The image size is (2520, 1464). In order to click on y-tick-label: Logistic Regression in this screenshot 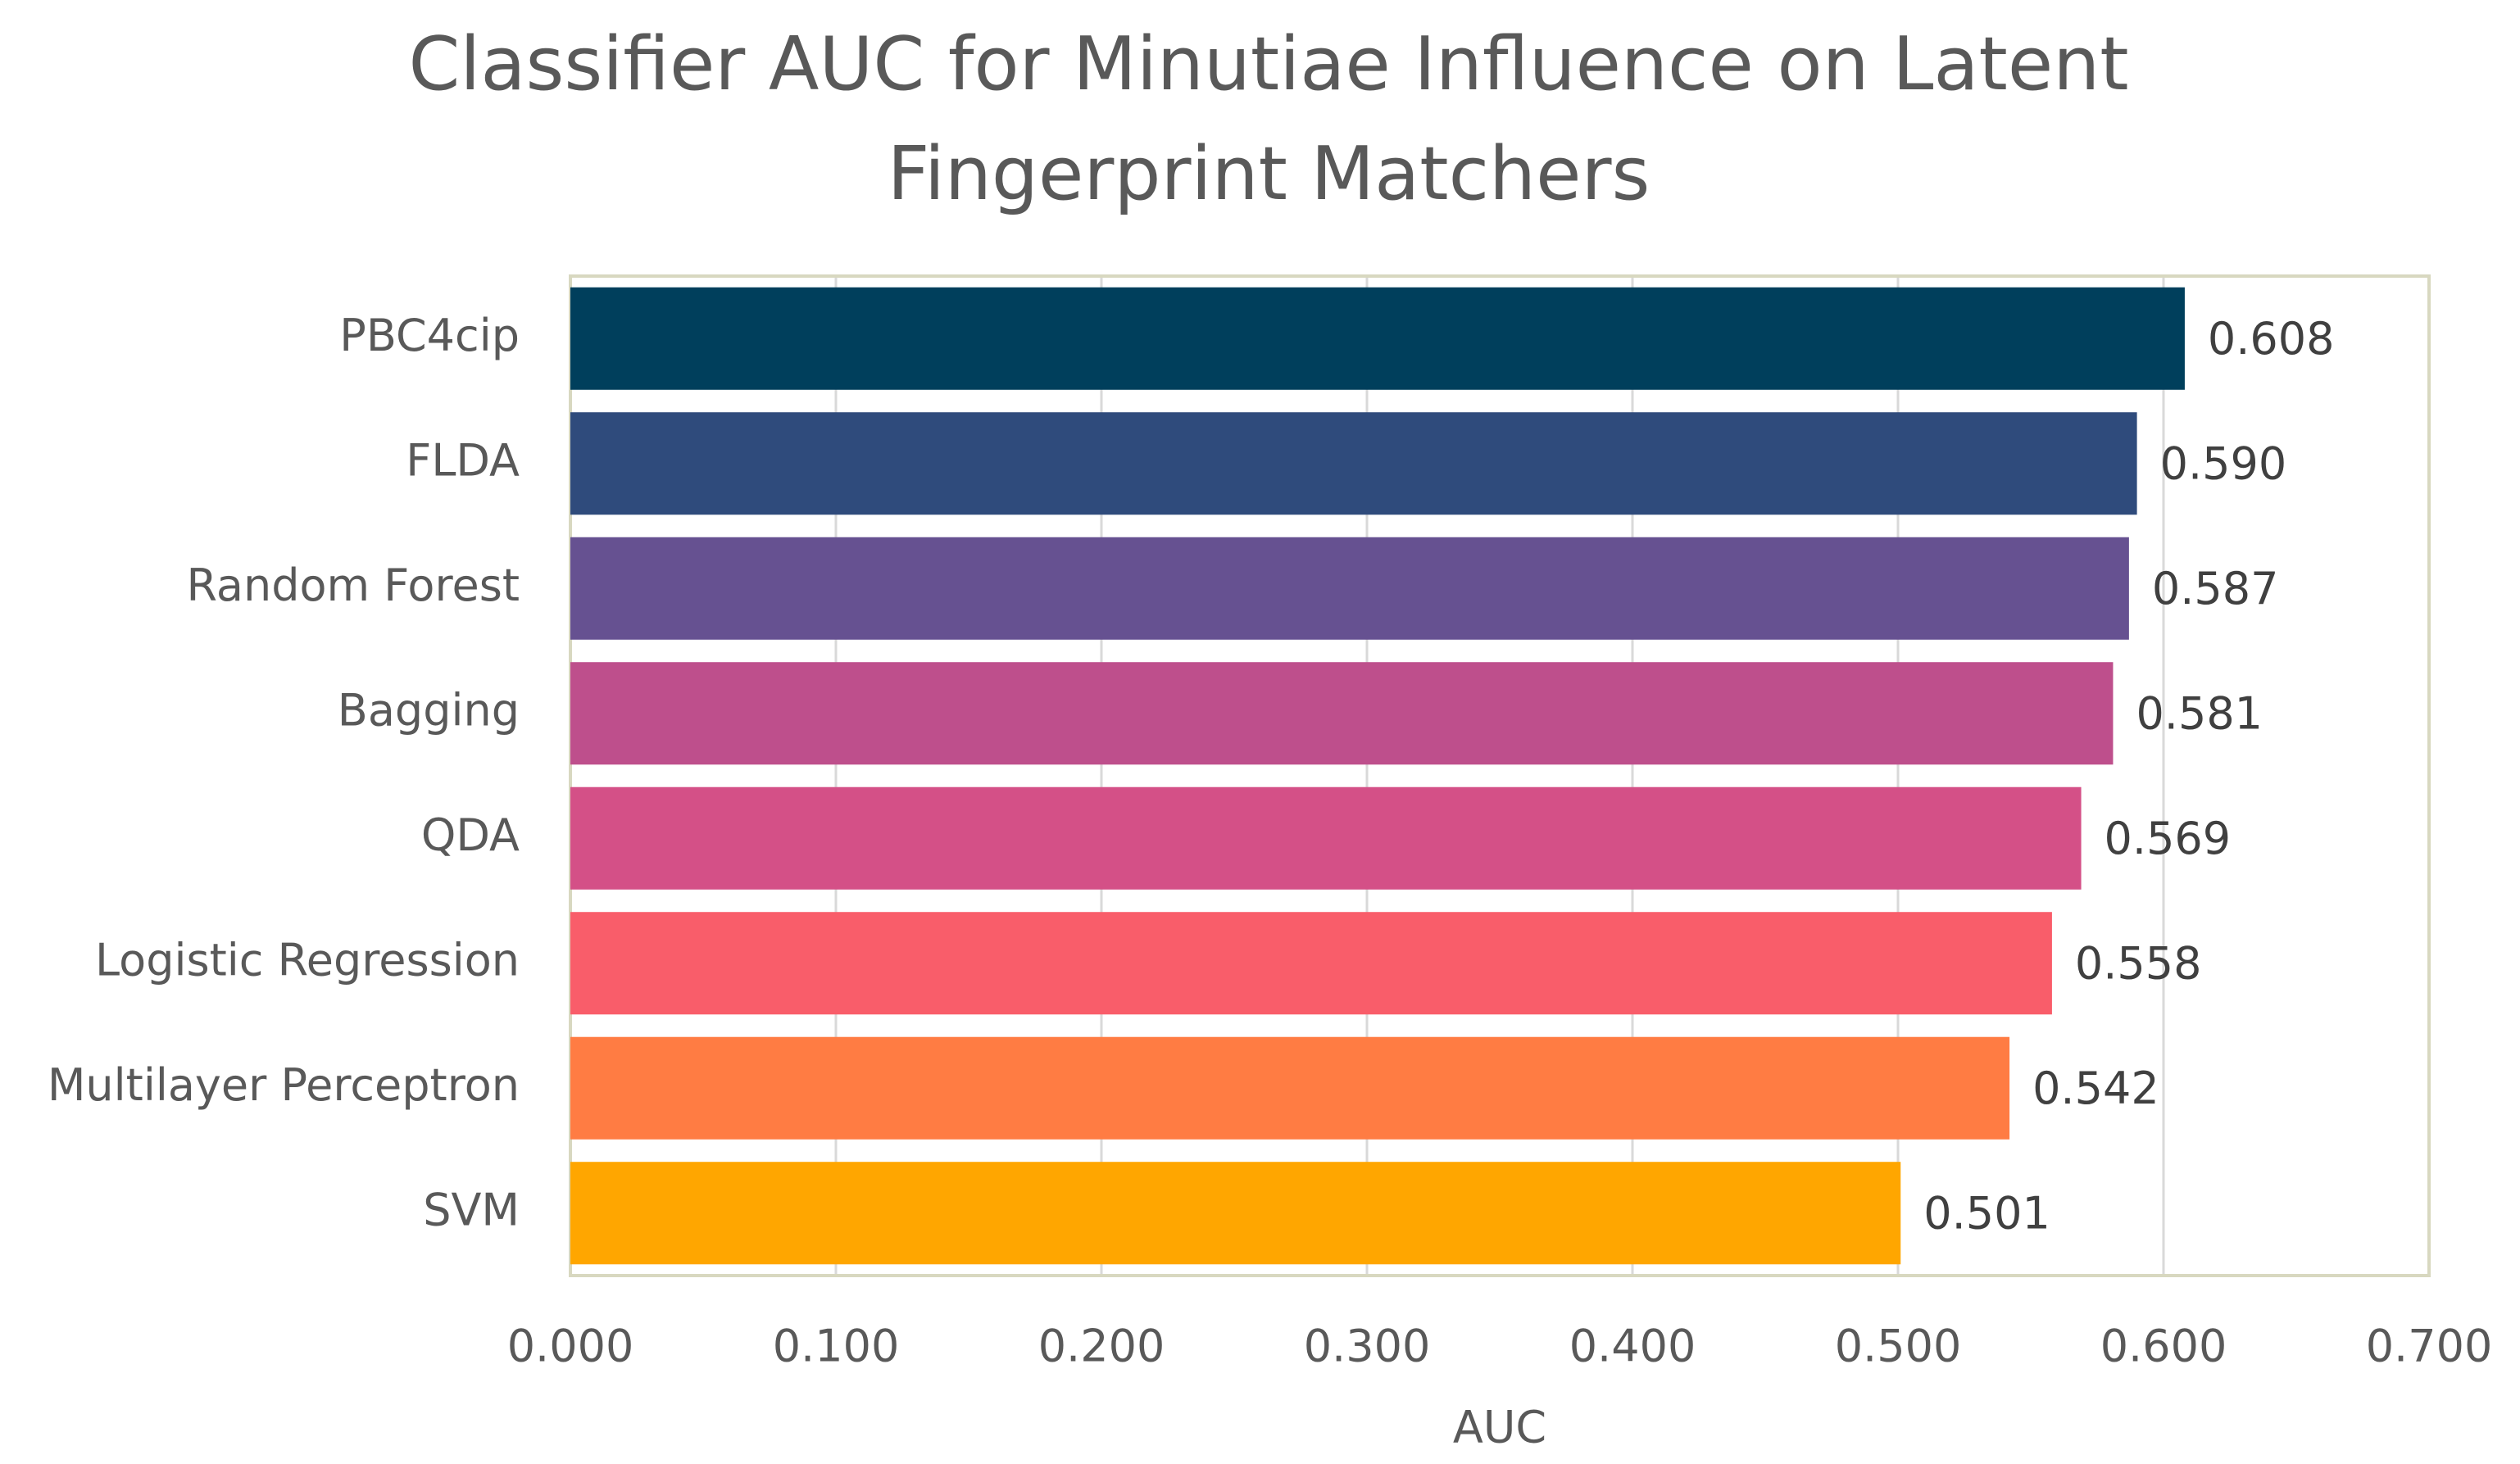, I will do `click(307, 960)`.